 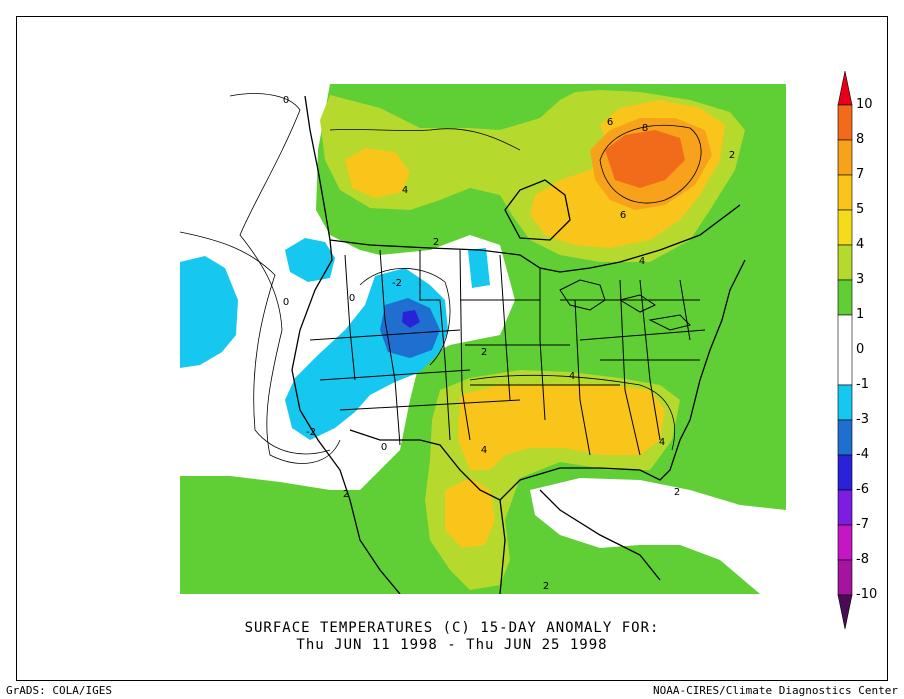 What do you see at coordinates (860, 244) in the screenshot?
I see `colorbar-label: 4` at bounding box center [860, 244].